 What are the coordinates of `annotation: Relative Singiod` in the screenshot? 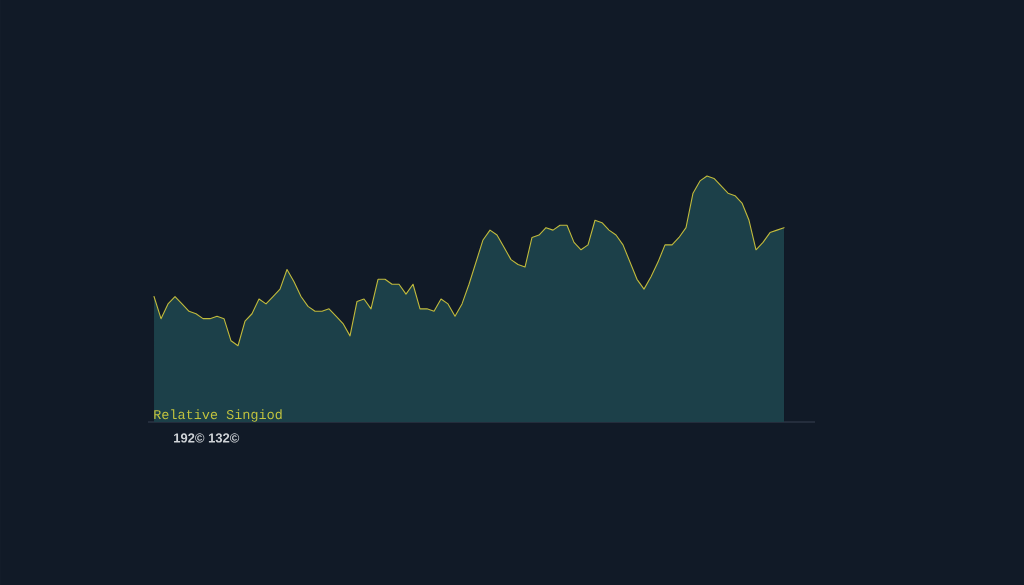 It's located at (218, 415).